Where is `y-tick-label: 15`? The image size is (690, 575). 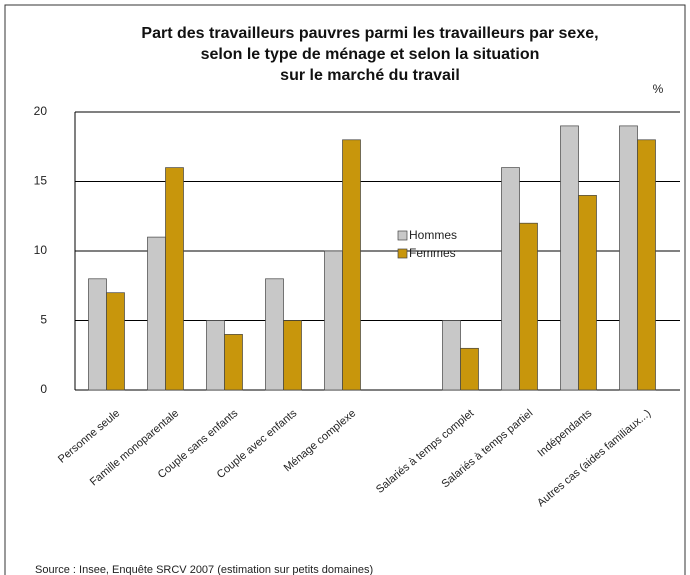
y-tick-label: 15 is located at coordinates (41, 181).